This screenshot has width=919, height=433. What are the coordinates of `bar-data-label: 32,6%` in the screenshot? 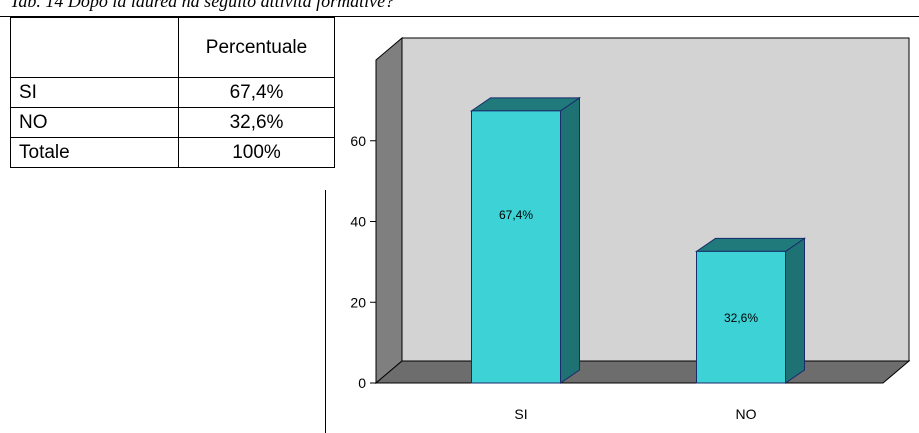 It's located at (741, 318).